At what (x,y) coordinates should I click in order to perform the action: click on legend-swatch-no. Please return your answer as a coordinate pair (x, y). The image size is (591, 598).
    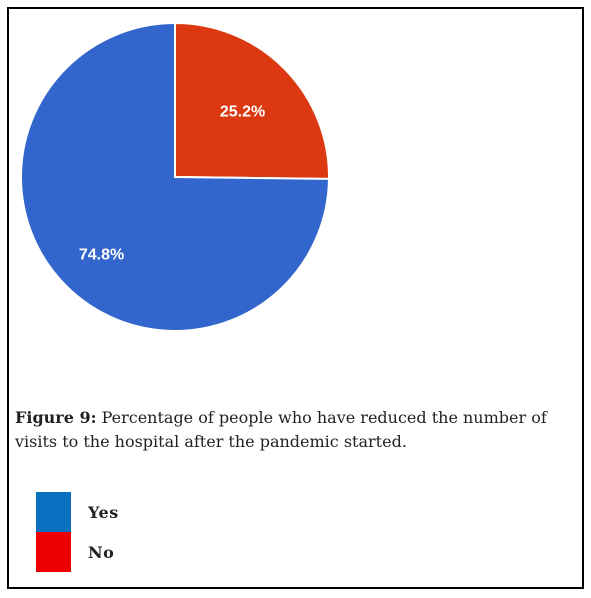
    Looking at the image, I should click on (53, 552).